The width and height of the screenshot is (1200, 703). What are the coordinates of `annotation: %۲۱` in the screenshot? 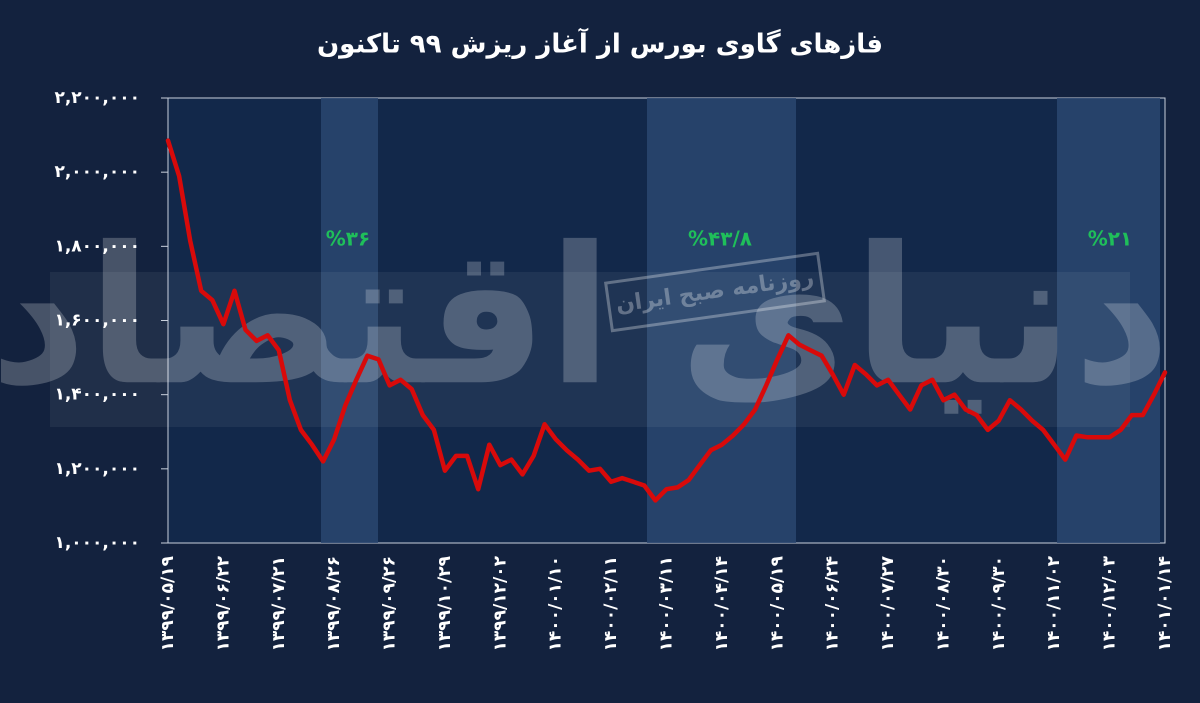 It's located at (1110, 239).